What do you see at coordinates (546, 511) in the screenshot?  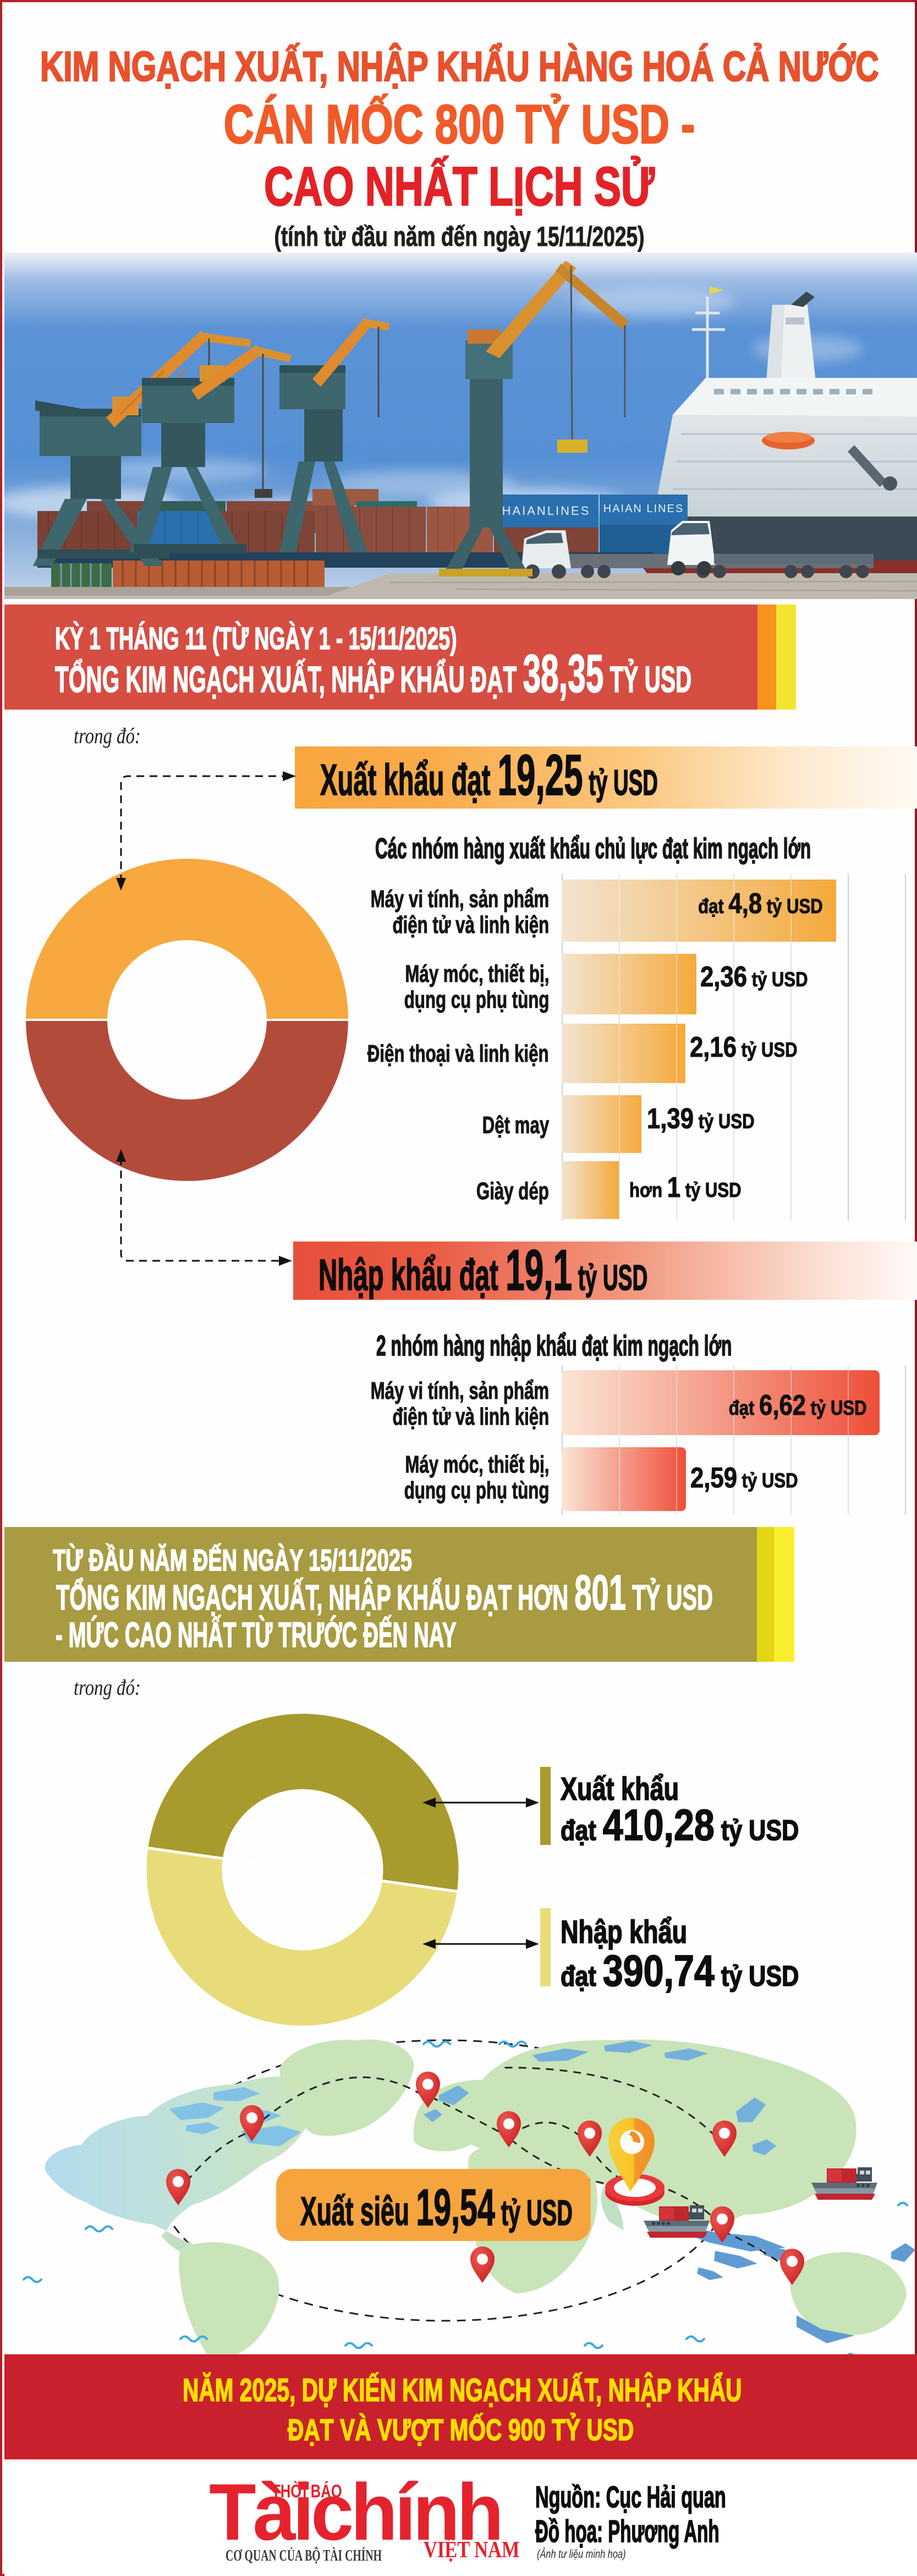 I see `svg-text: HAIANLINES` at bounding box center [546, 511].